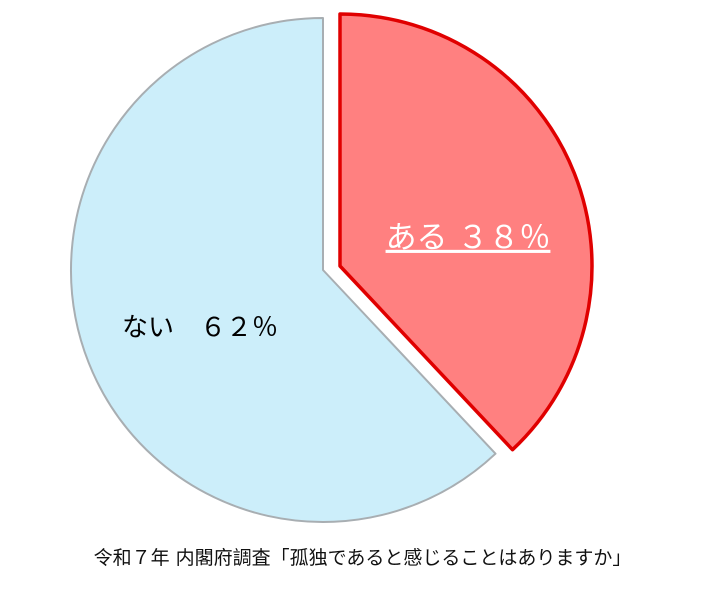 The width and height of the screenshot is (715, 595). What do you see at coordinates (200, 328) in the screenshot?
I see `slice-label: ない ６２％` at bounding box center [200, 328].